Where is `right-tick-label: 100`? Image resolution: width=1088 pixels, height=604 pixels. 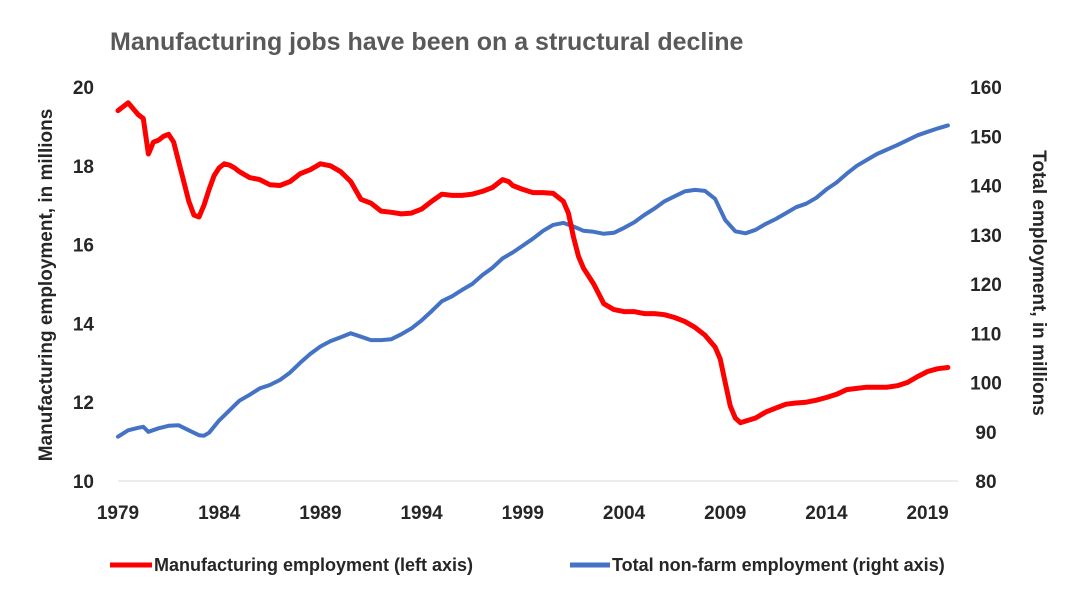
right-tick-label: 100 is located at coordinates (986, 384).